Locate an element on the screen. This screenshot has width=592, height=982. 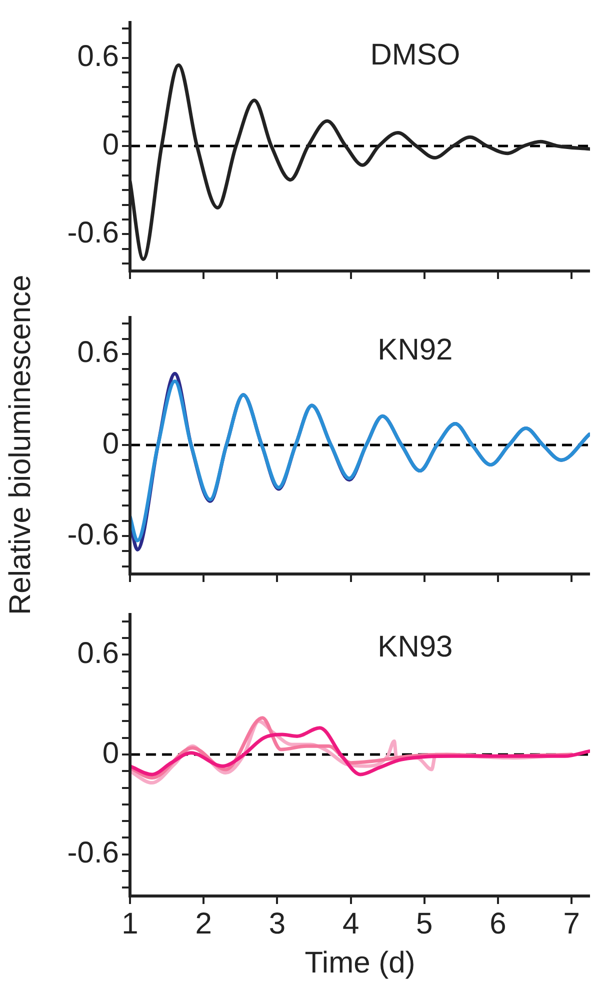
x-tick-label: 4 is located at coordinates (351, 923).